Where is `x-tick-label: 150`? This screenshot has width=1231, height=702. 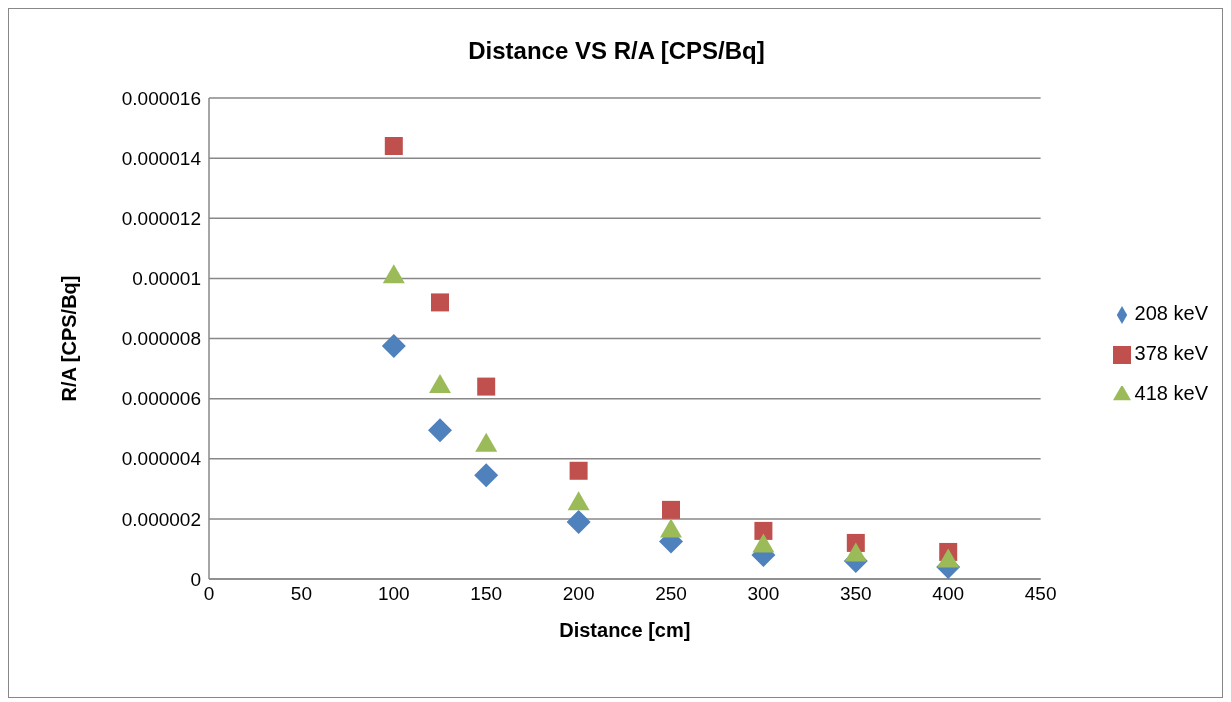 x-tick-label: 150 is located at coordinates (486, 594).